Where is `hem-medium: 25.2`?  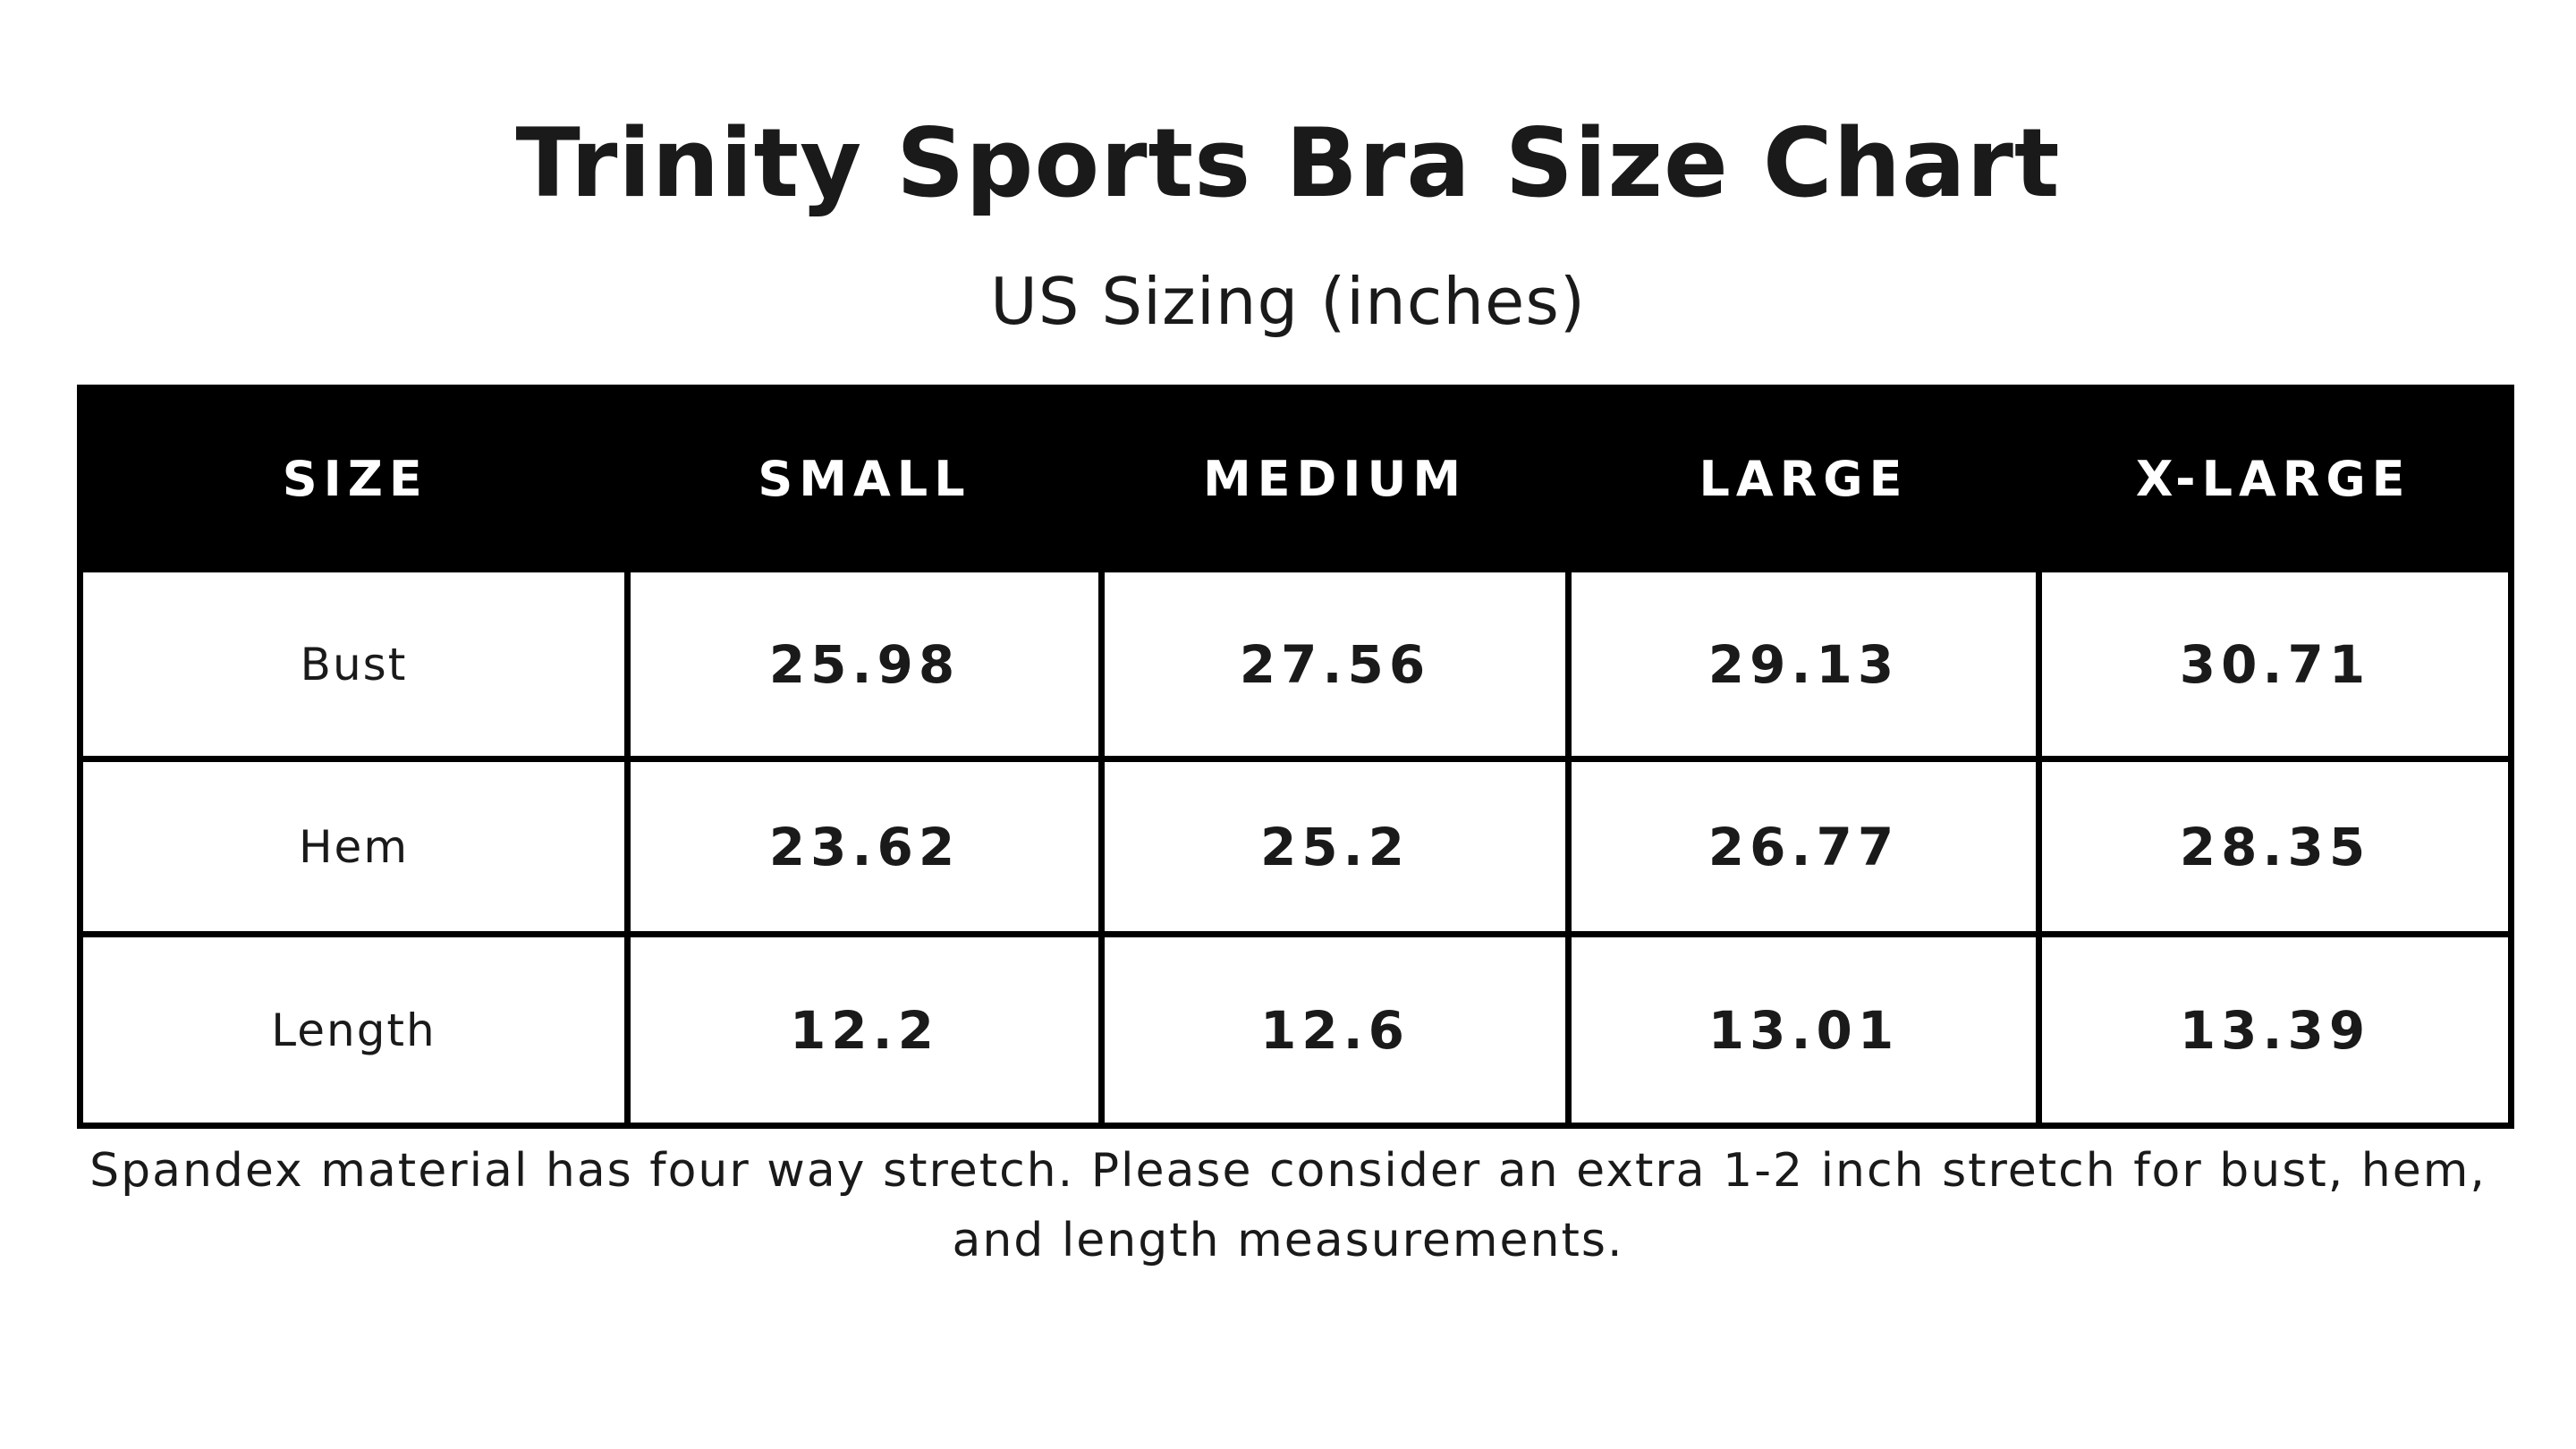 hem-medium: 25.2 is located at coordinates (1335, 846).